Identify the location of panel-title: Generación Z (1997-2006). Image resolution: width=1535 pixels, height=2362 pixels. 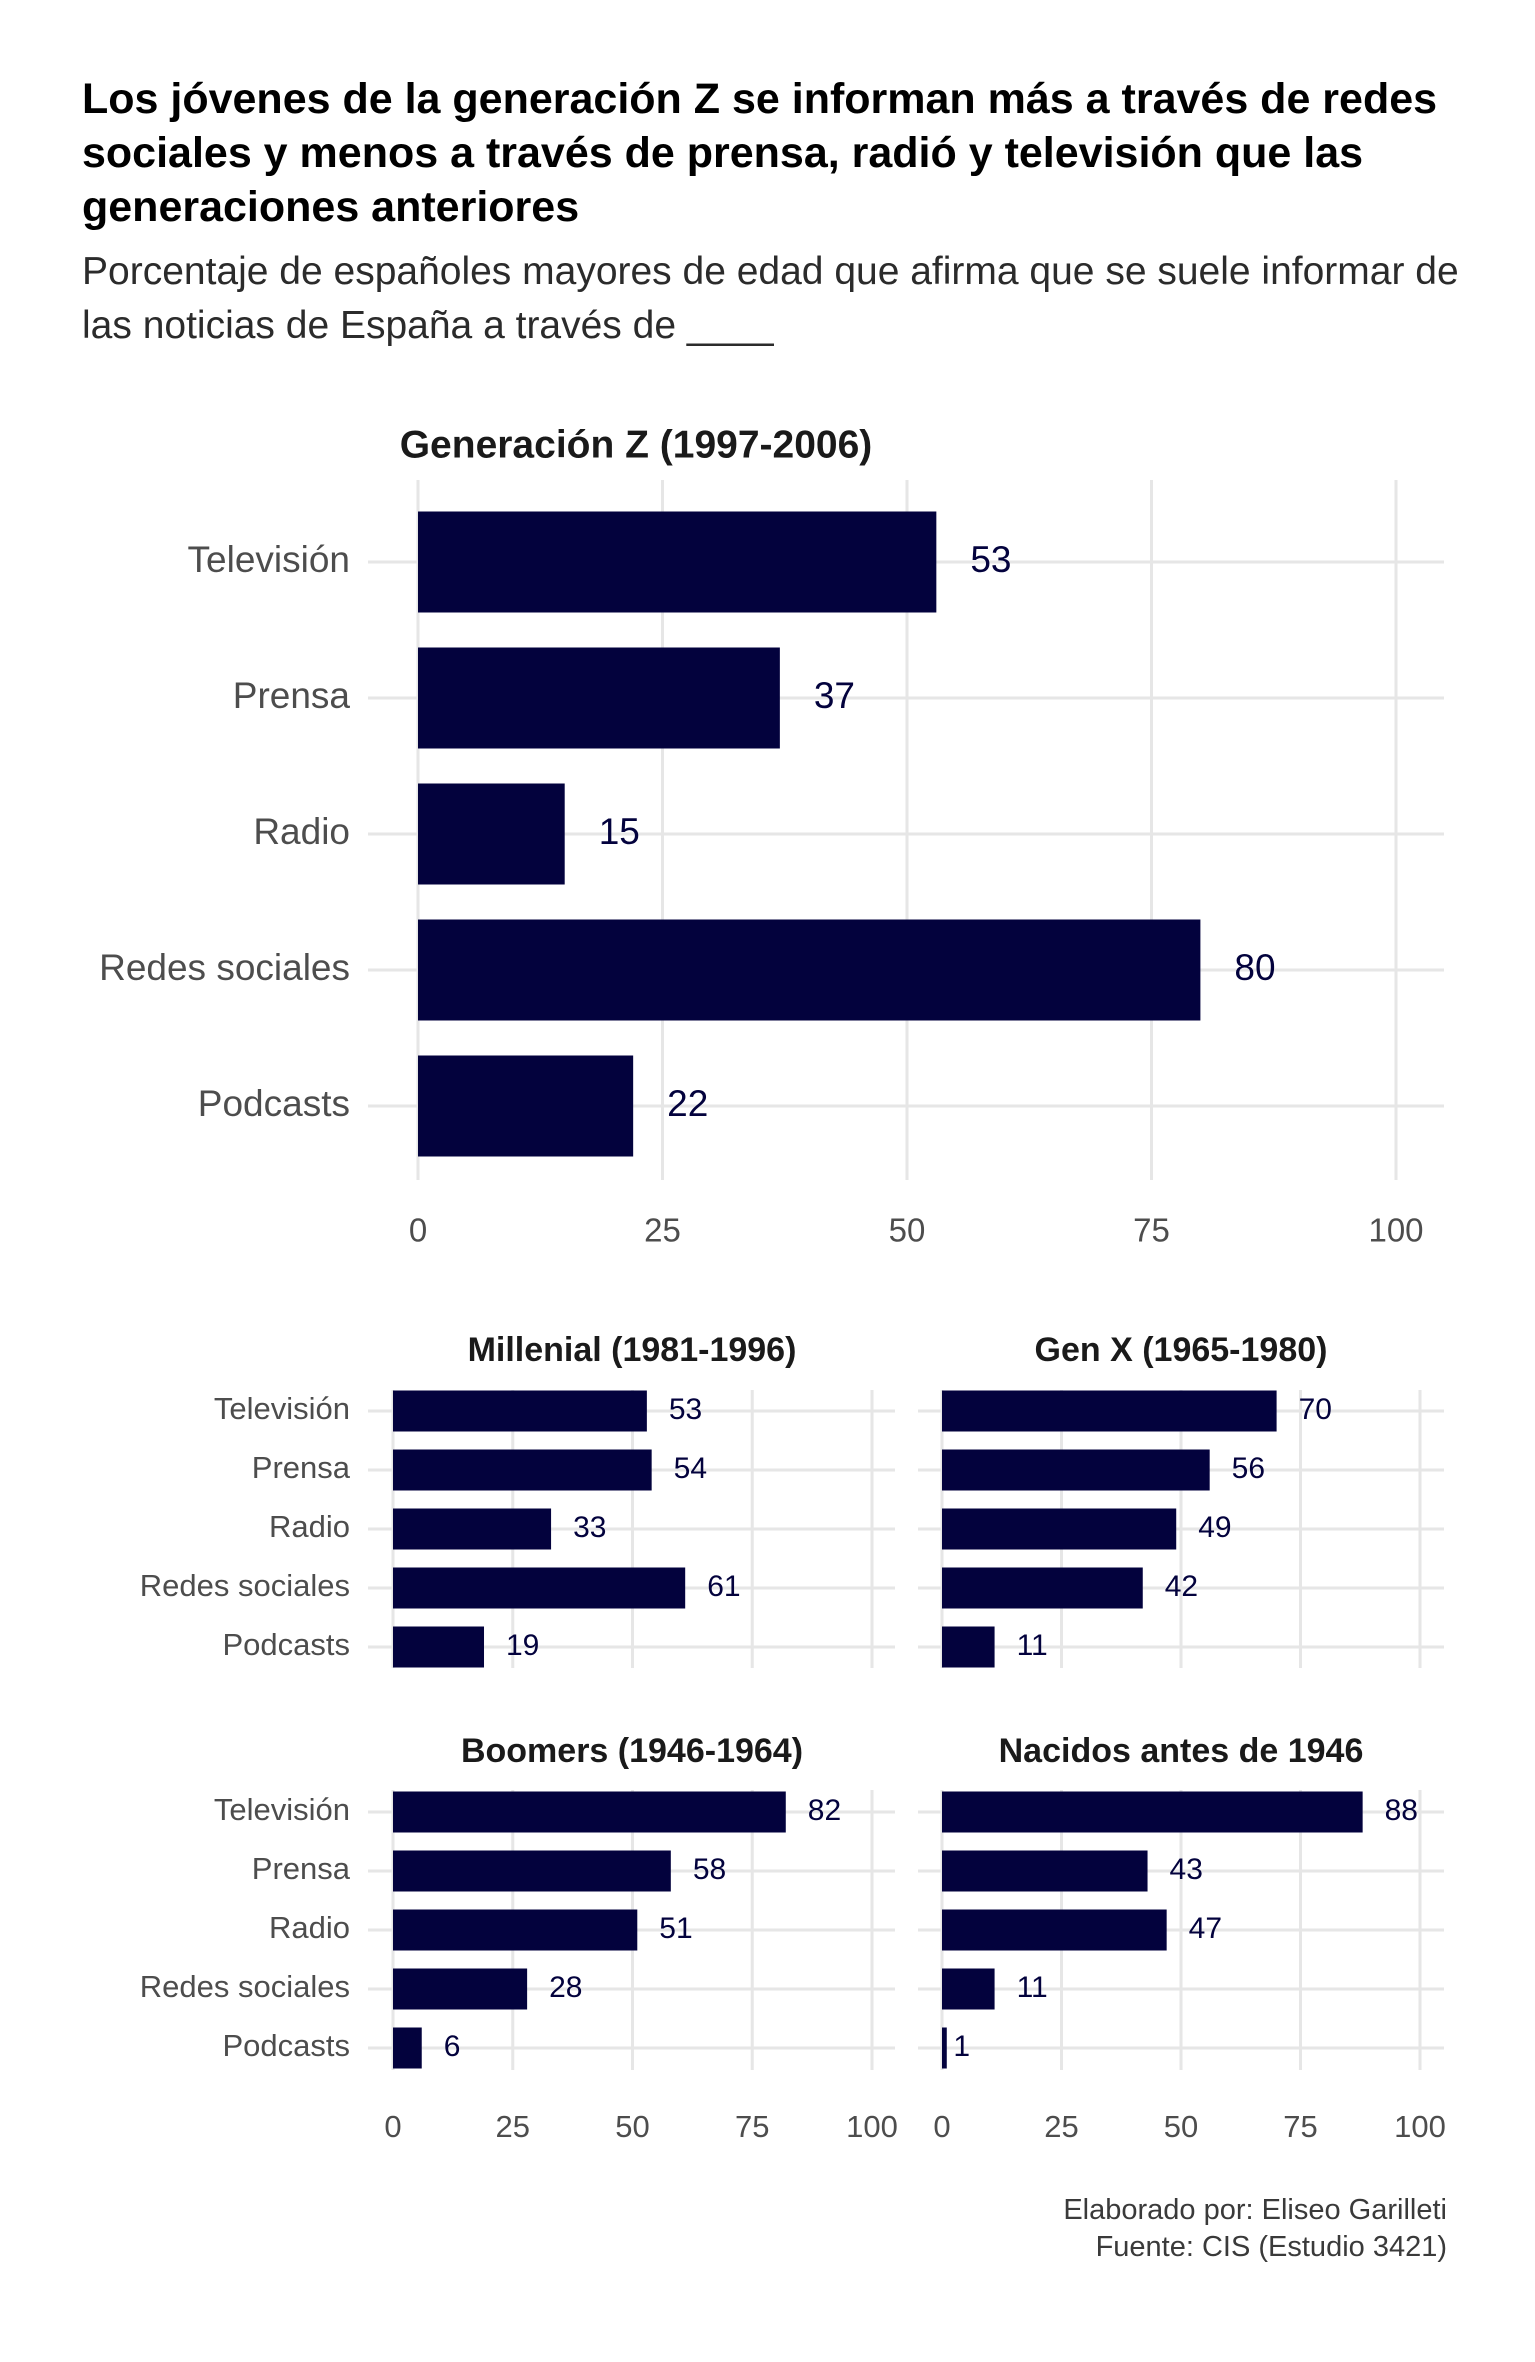
(636, 444).